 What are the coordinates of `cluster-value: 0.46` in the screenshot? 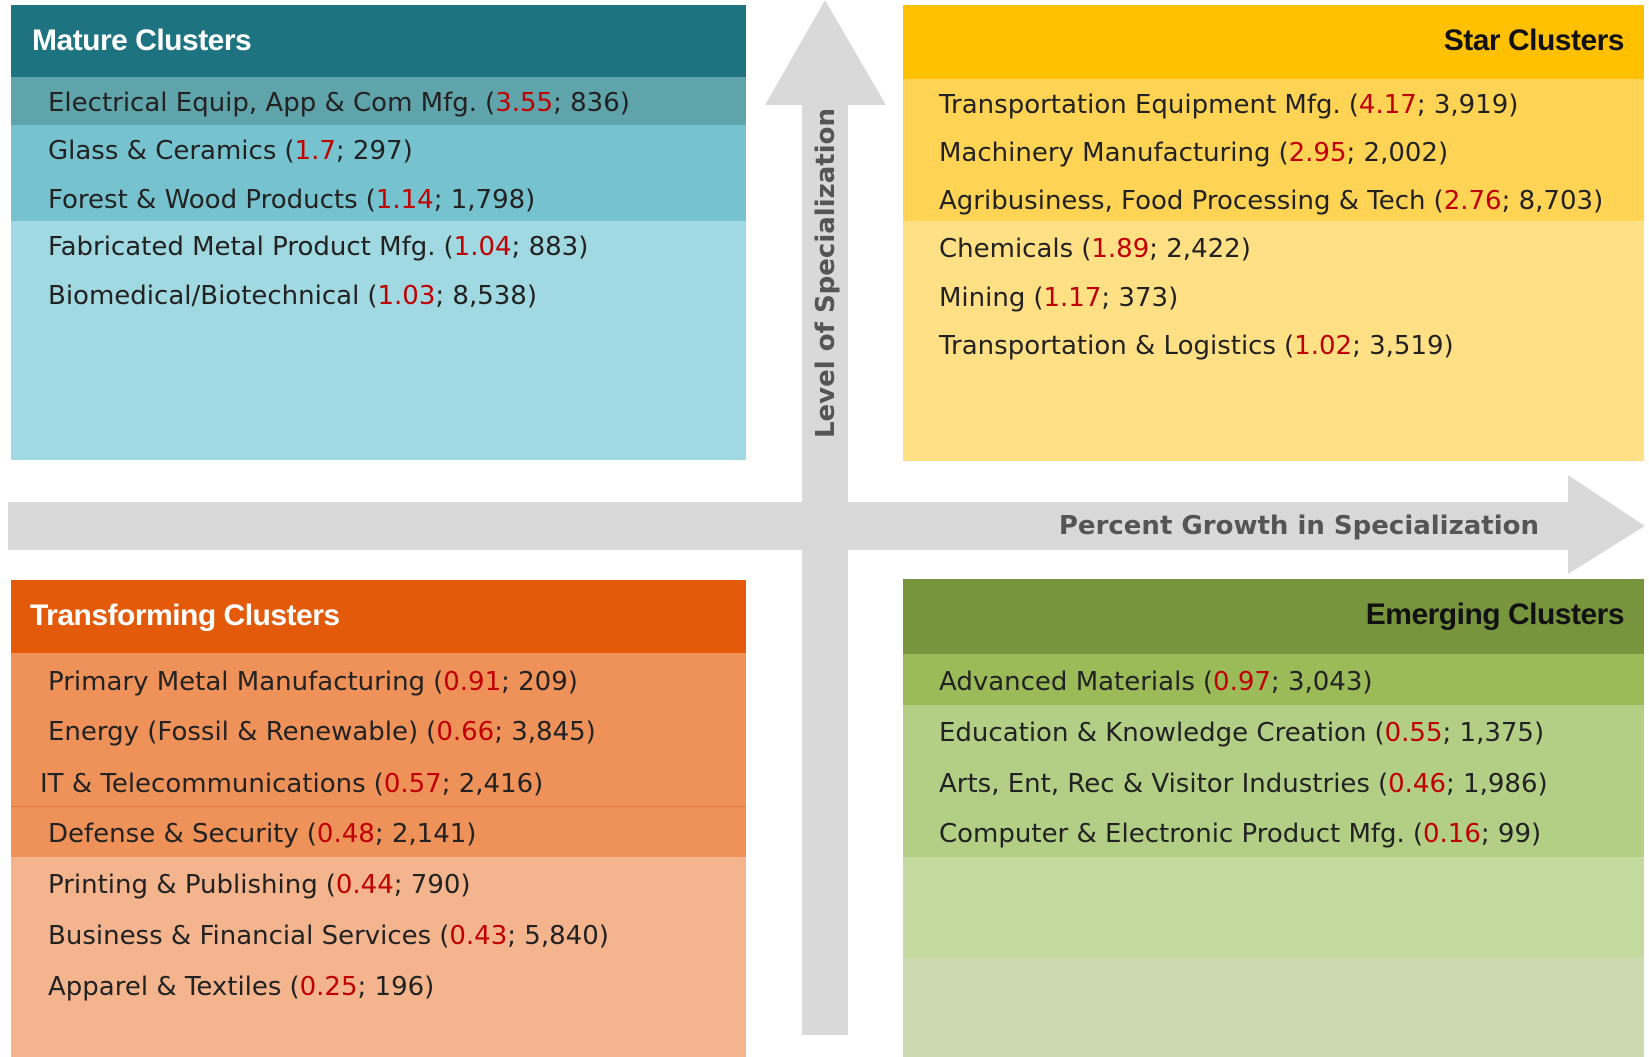 It's located at (1412, 784).